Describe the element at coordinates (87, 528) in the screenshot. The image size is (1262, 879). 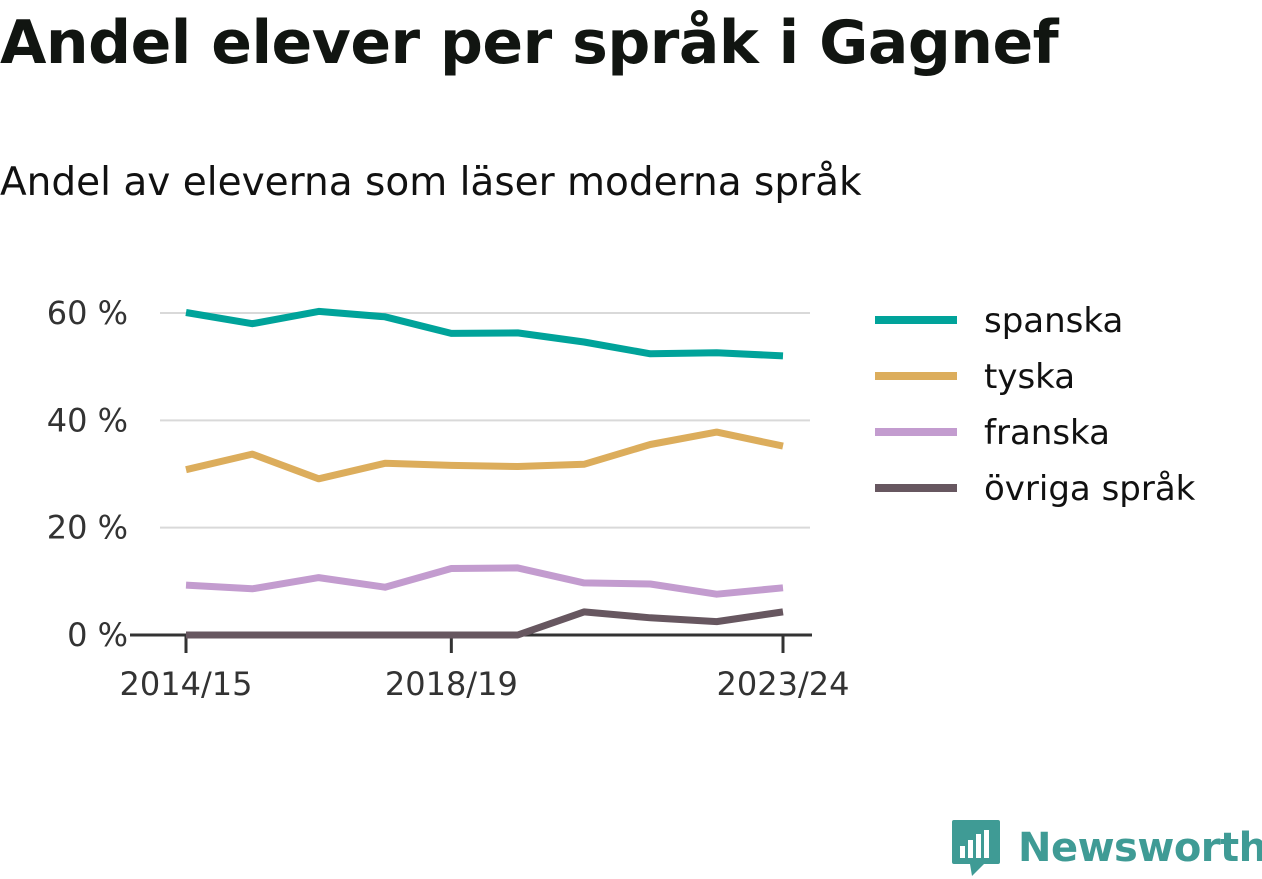
I see `y-tick-label: 20 %` at that location.